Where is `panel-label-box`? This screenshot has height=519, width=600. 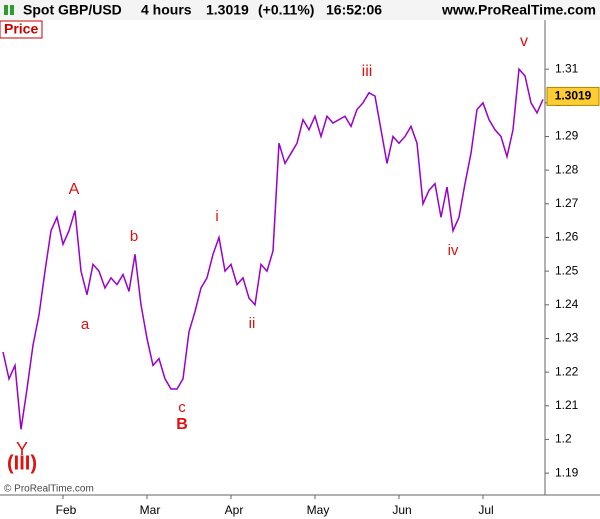
panel-label-box is located at coordinates (21, 29).